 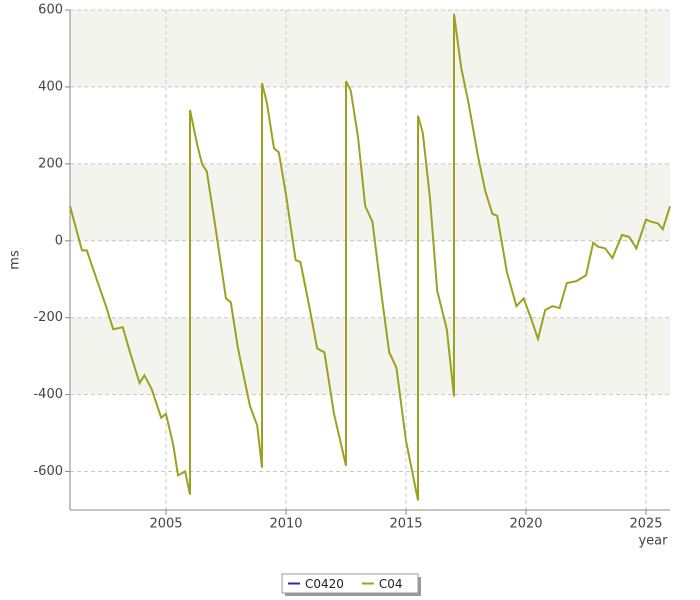 I want to click on legend: C0420 C04, so click(x=351, y=584).